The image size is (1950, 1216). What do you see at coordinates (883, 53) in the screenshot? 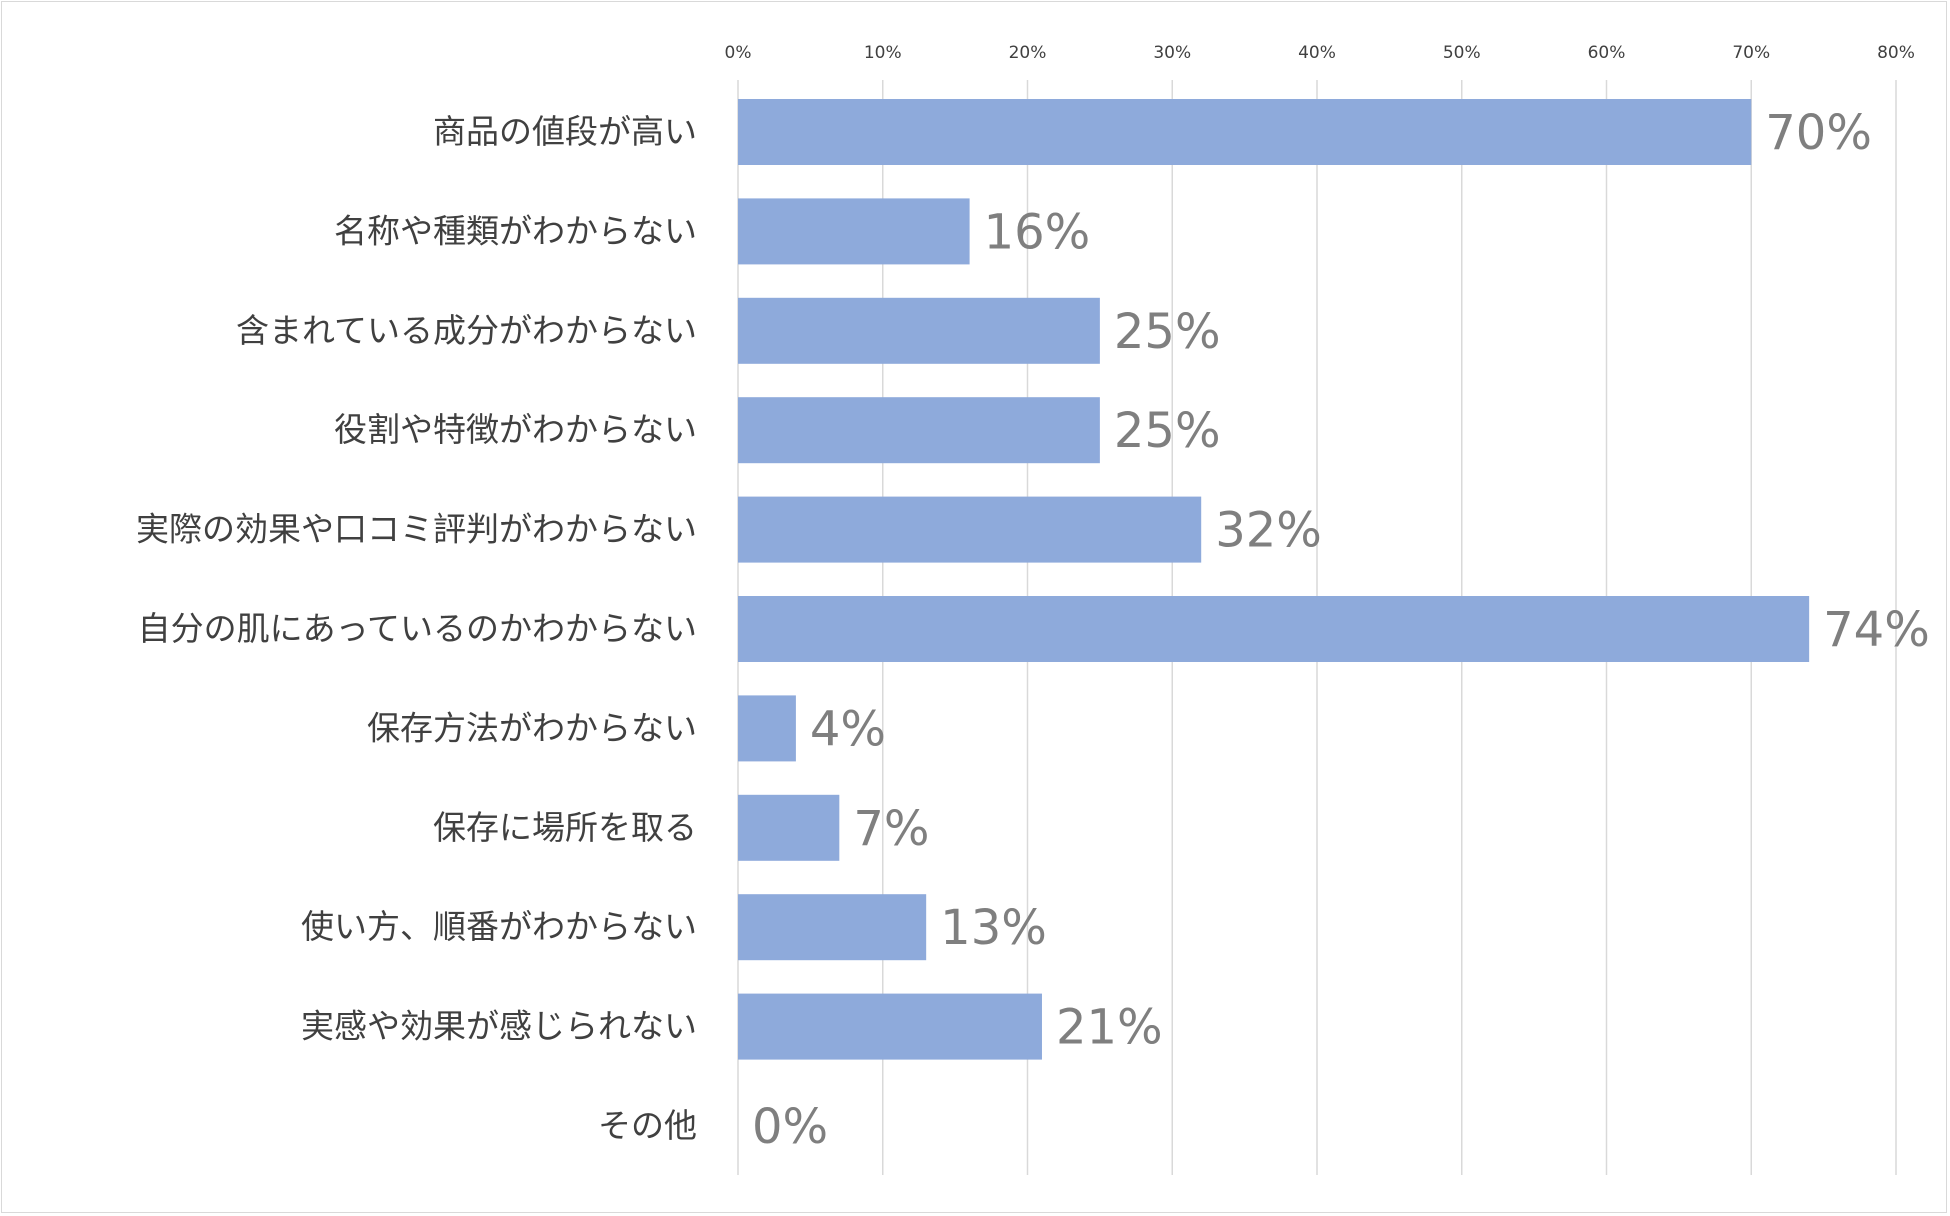
I see `x-tick-label: 10%` at bounding box center [883, 53].